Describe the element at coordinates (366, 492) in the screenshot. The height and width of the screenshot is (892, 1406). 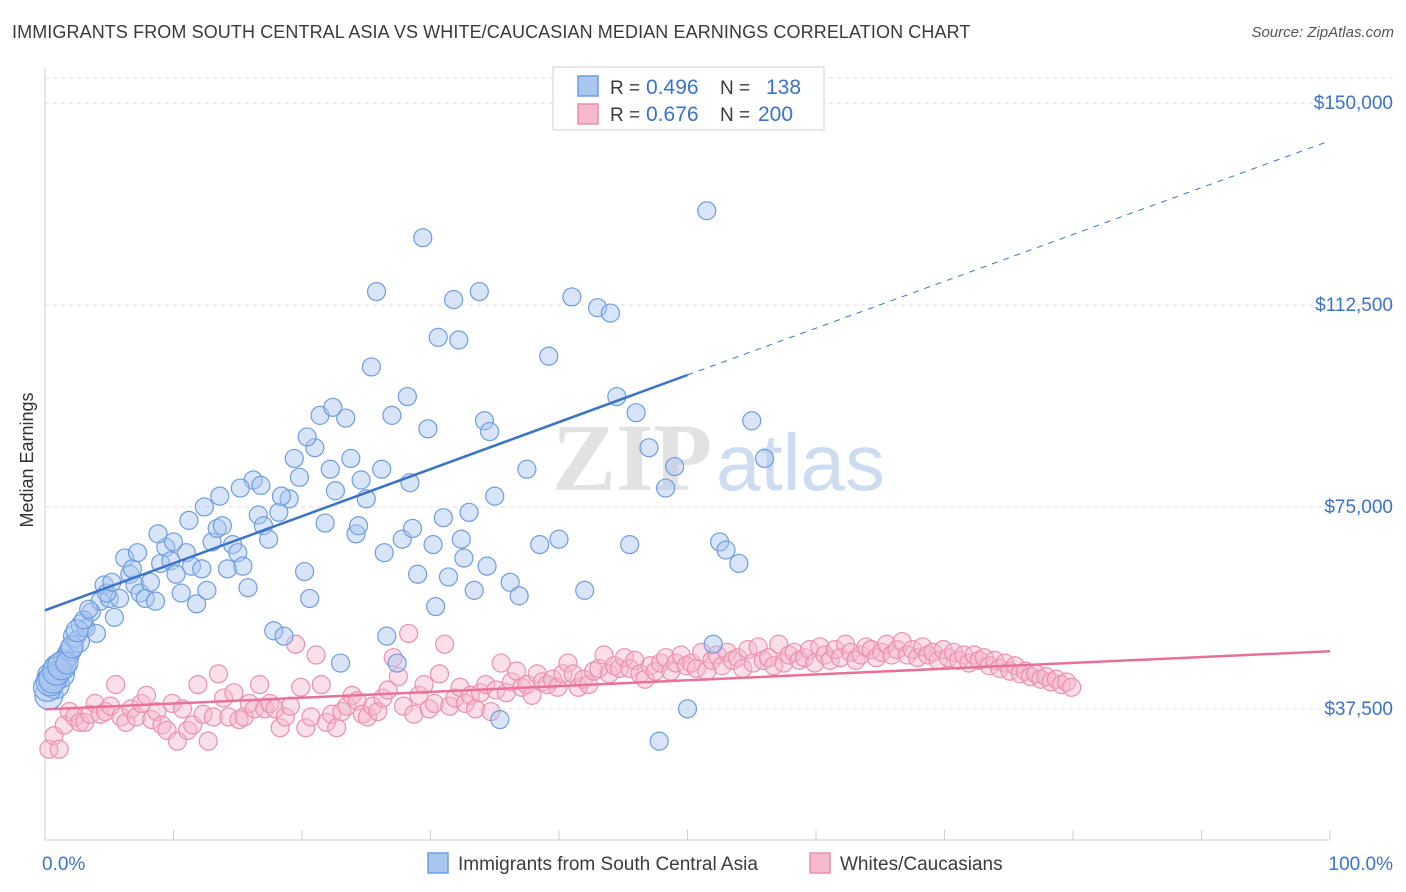
I see `trend-line-immigrants` at that location.